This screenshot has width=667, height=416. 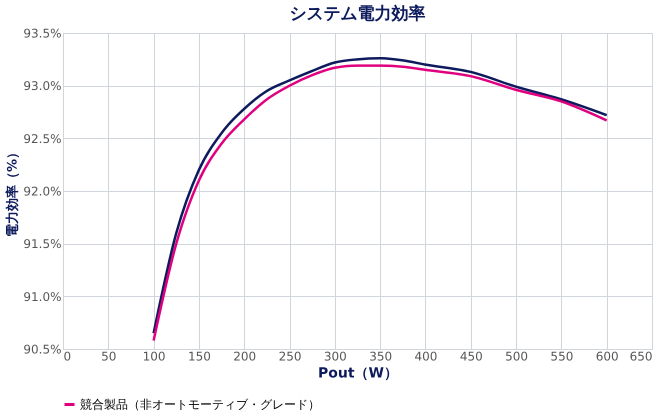 What do you see at coordinates (42, 297) in the screenshot?
I see `y-tick-label: 91.0%` at bounding box center [42, 297].